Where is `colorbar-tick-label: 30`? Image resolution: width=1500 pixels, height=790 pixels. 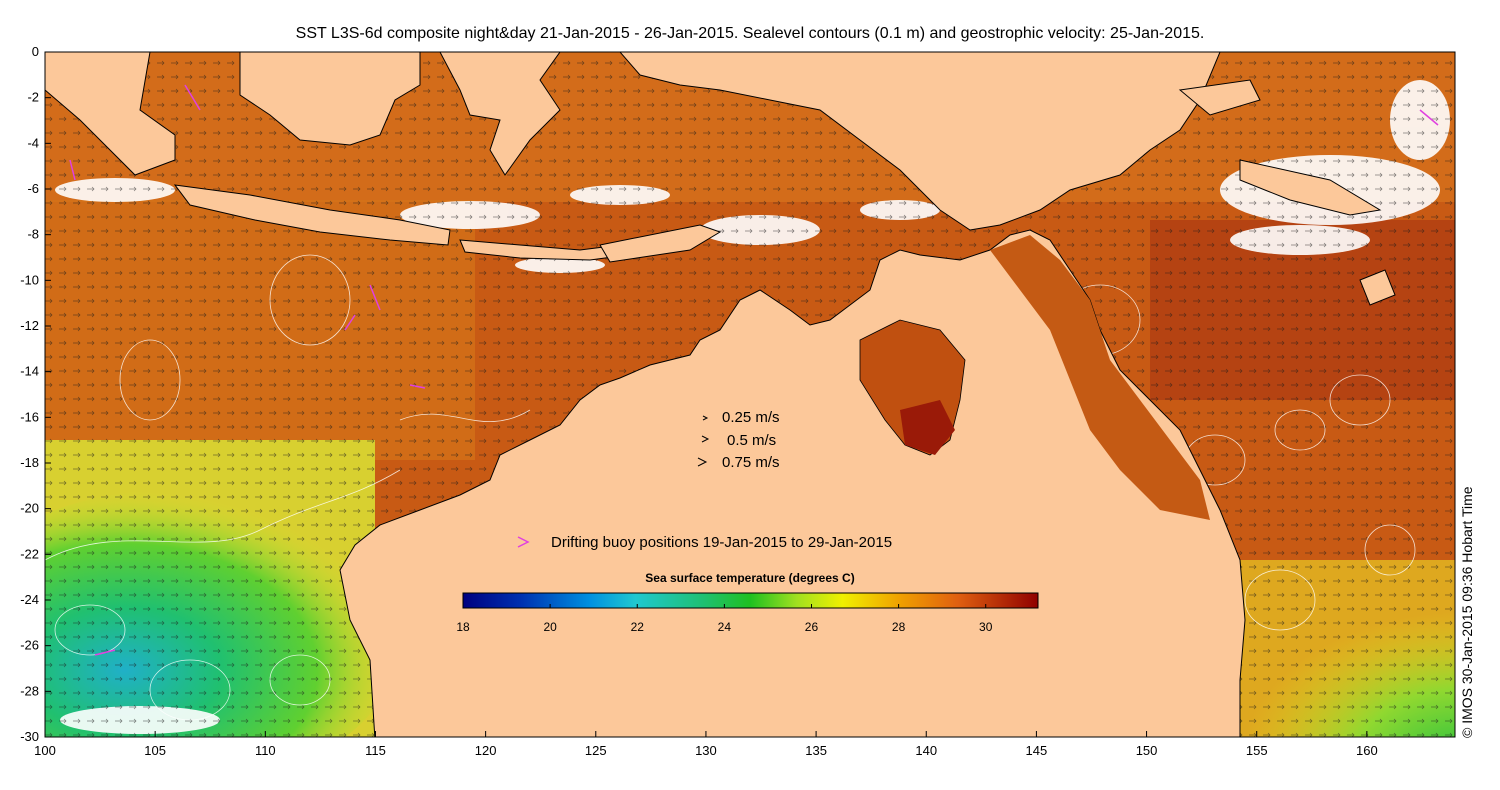 colorbar-tick-label: 30 is located at coordinates (986, 627).